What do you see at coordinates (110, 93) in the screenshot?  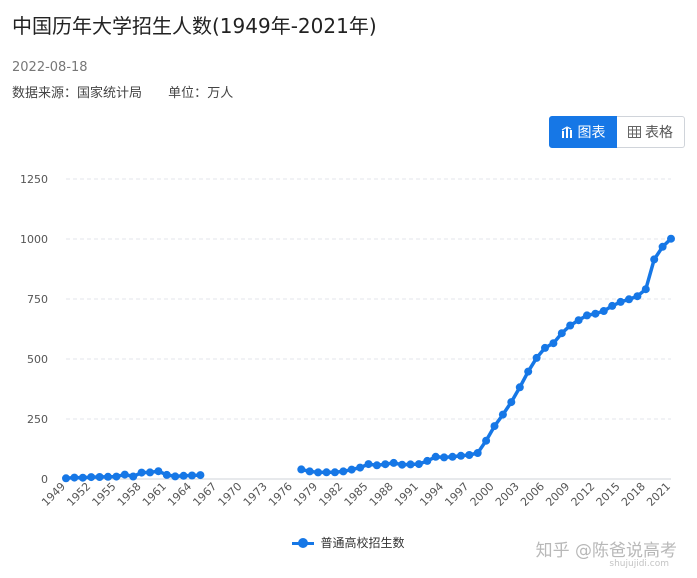 I see `source-value: 国家统计局` at bounding box center [110, 93].